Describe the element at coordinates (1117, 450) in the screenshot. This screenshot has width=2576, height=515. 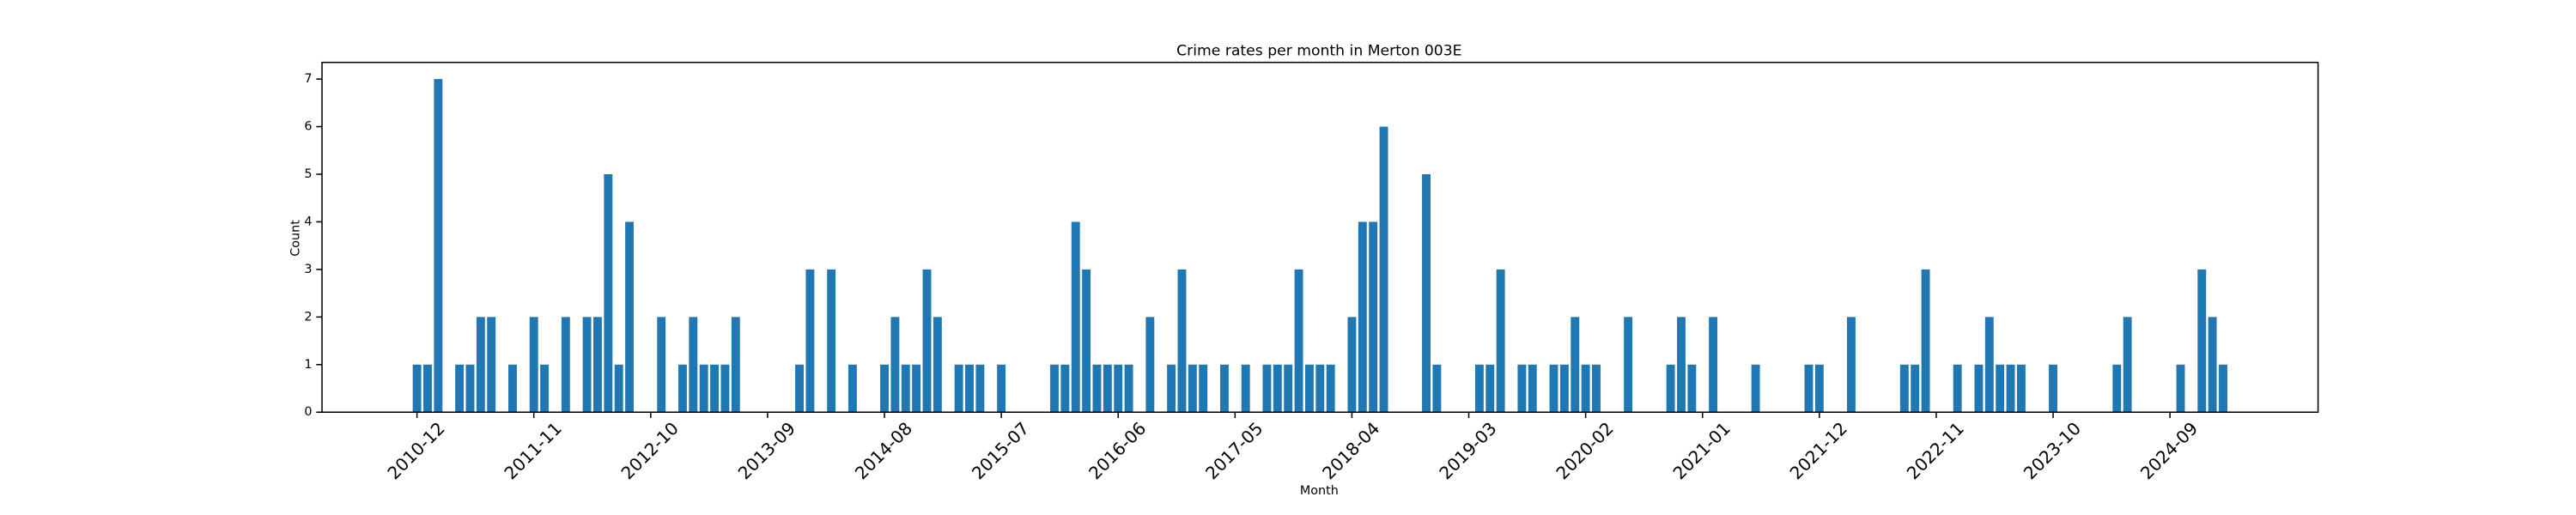
I see `x-tick-label: 2016-06` at that location.